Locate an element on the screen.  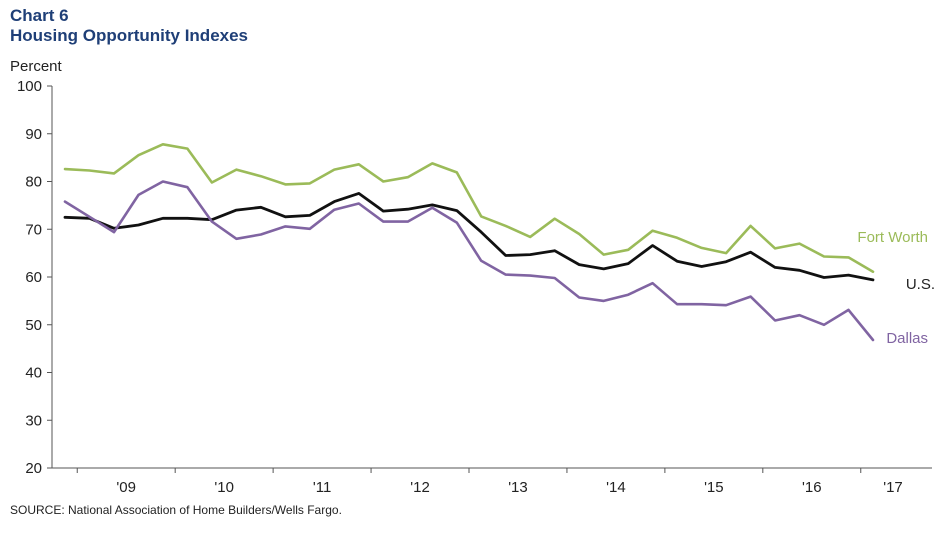
series-label-dallas: Dallas is located at coordinates (907, 338).